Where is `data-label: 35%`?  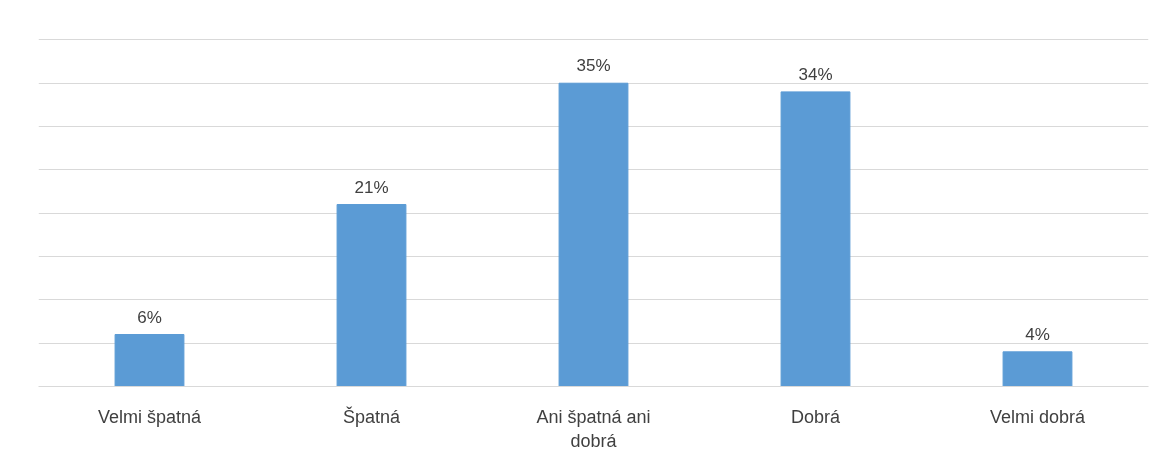 data-label: 35% is located at coordinates (593, 66).